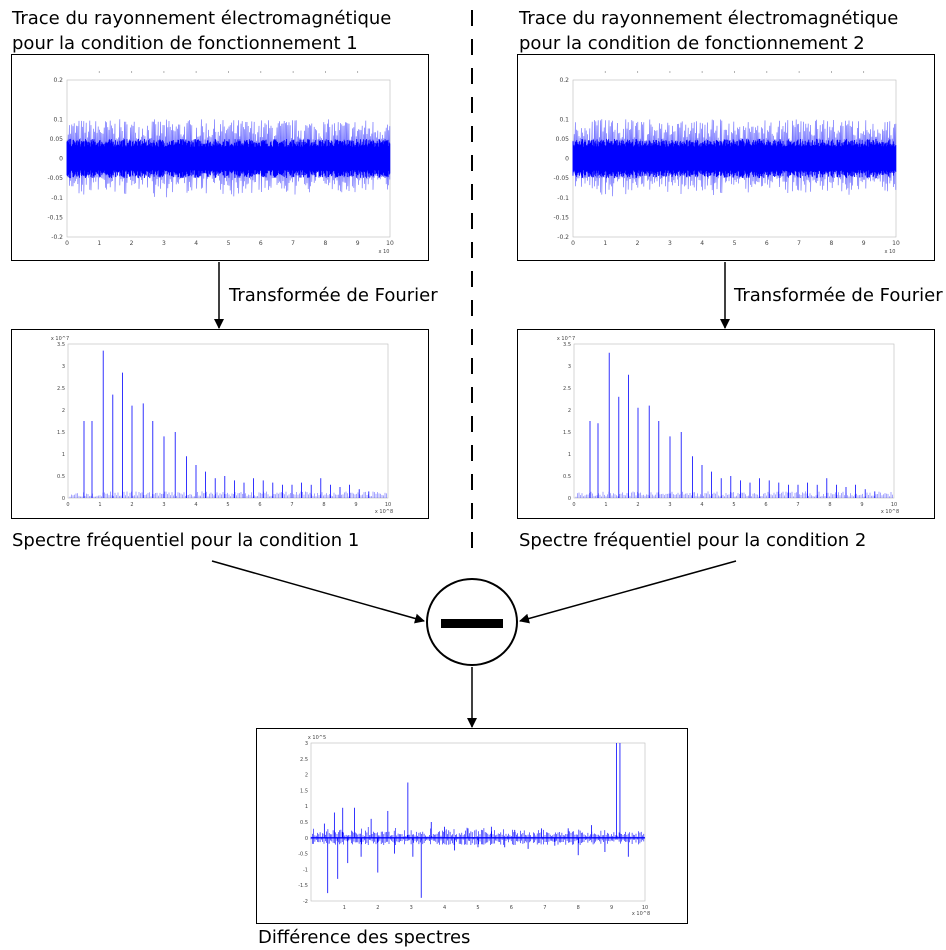  I want to click on plot-frame, so click(228, 421).